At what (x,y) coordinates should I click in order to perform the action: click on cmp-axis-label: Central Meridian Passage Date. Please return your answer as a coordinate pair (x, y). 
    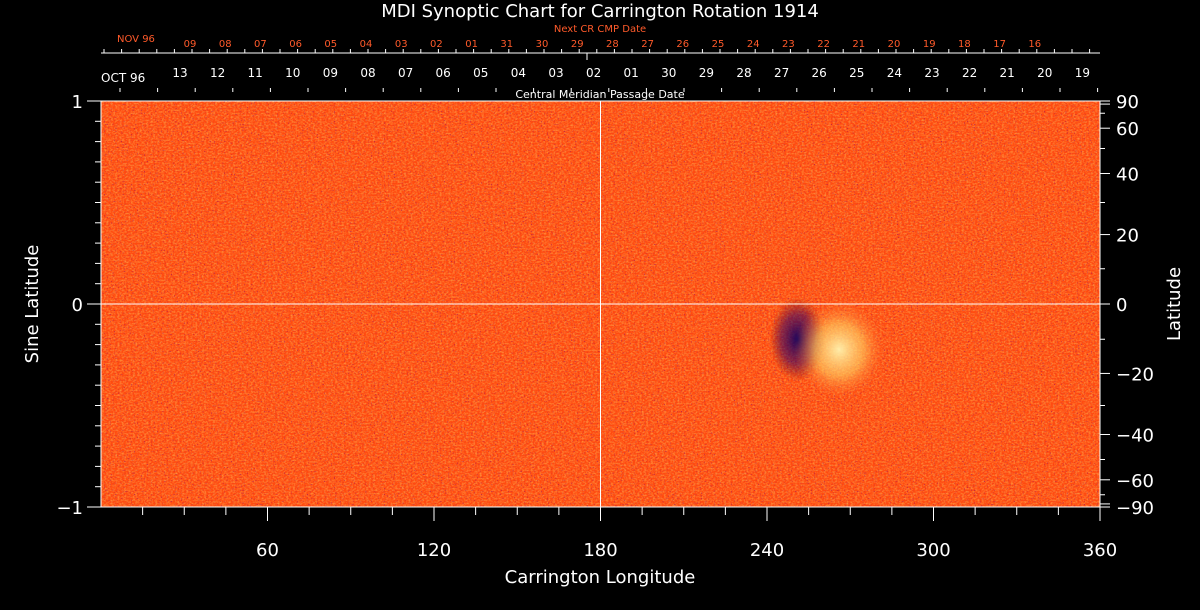
    Looking at the image, I should click on (599, 94).